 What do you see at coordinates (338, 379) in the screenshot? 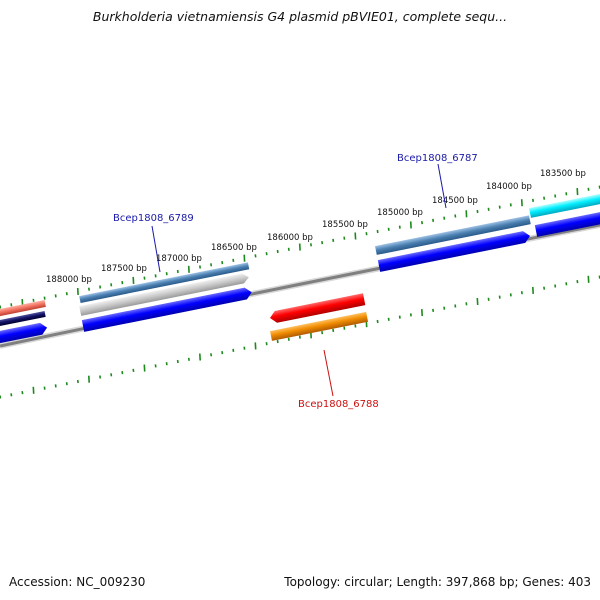
I see `gene-callout-6788: Bcep1808_6788` at bounding box center [338, 379].